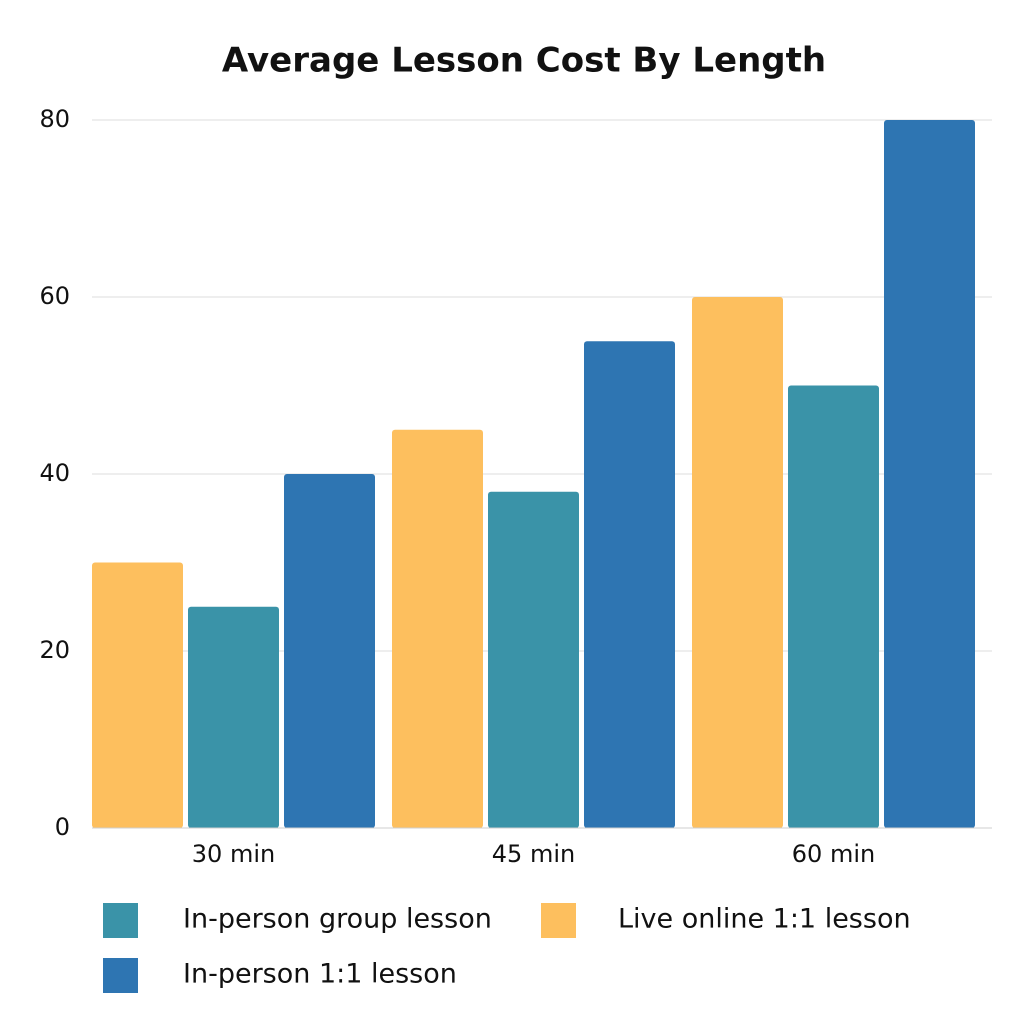  I want to click on y-tick-label: 80, so click(54, 119).